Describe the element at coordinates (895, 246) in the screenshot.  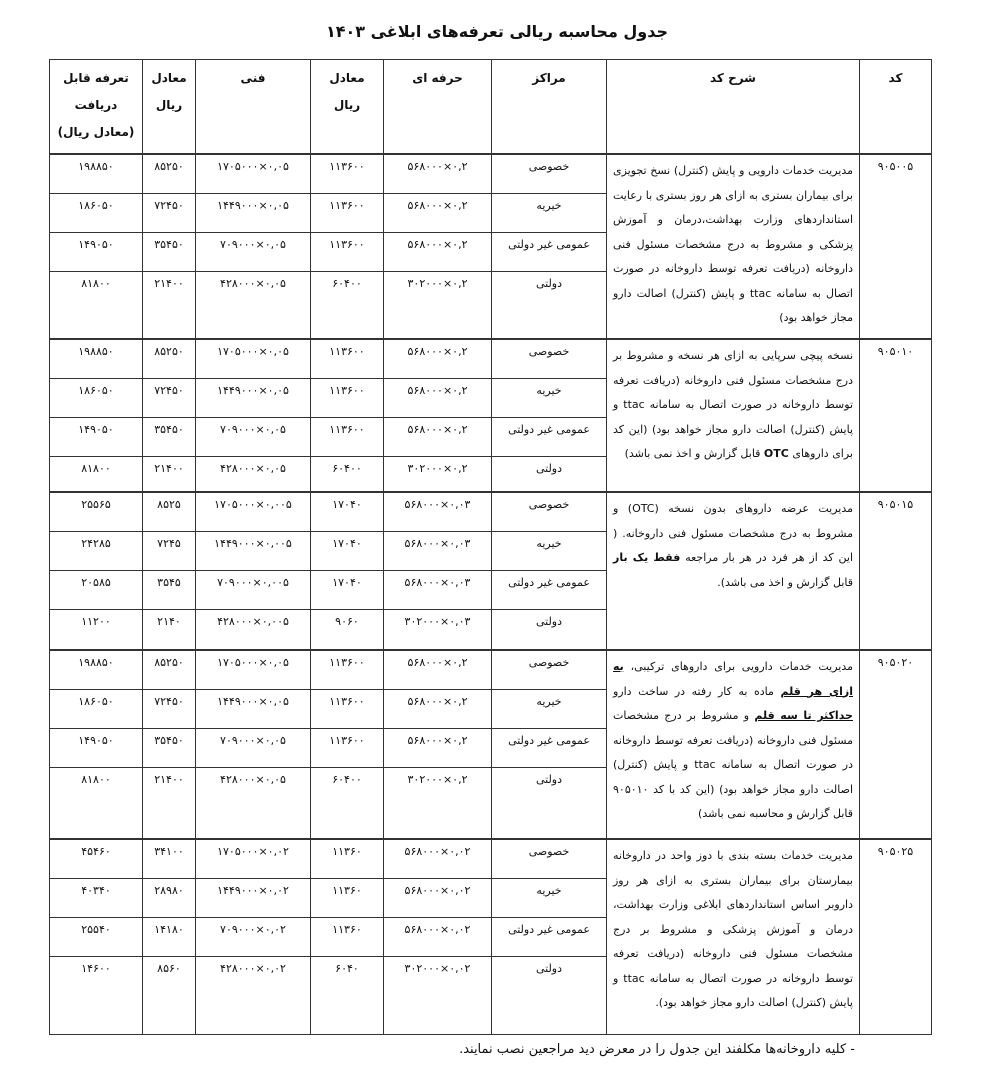
I see `code-cell: ۹۰۵۰۰۵` at that location.